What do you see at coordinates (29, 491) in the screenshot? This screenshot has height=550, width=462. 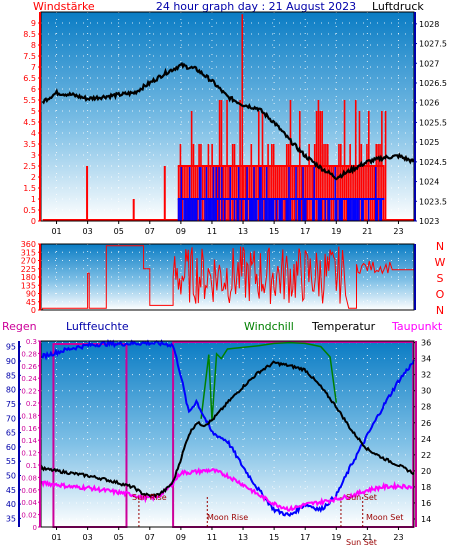 I see `rain-tick-label: 0.06` at bounding box center [29, 491].